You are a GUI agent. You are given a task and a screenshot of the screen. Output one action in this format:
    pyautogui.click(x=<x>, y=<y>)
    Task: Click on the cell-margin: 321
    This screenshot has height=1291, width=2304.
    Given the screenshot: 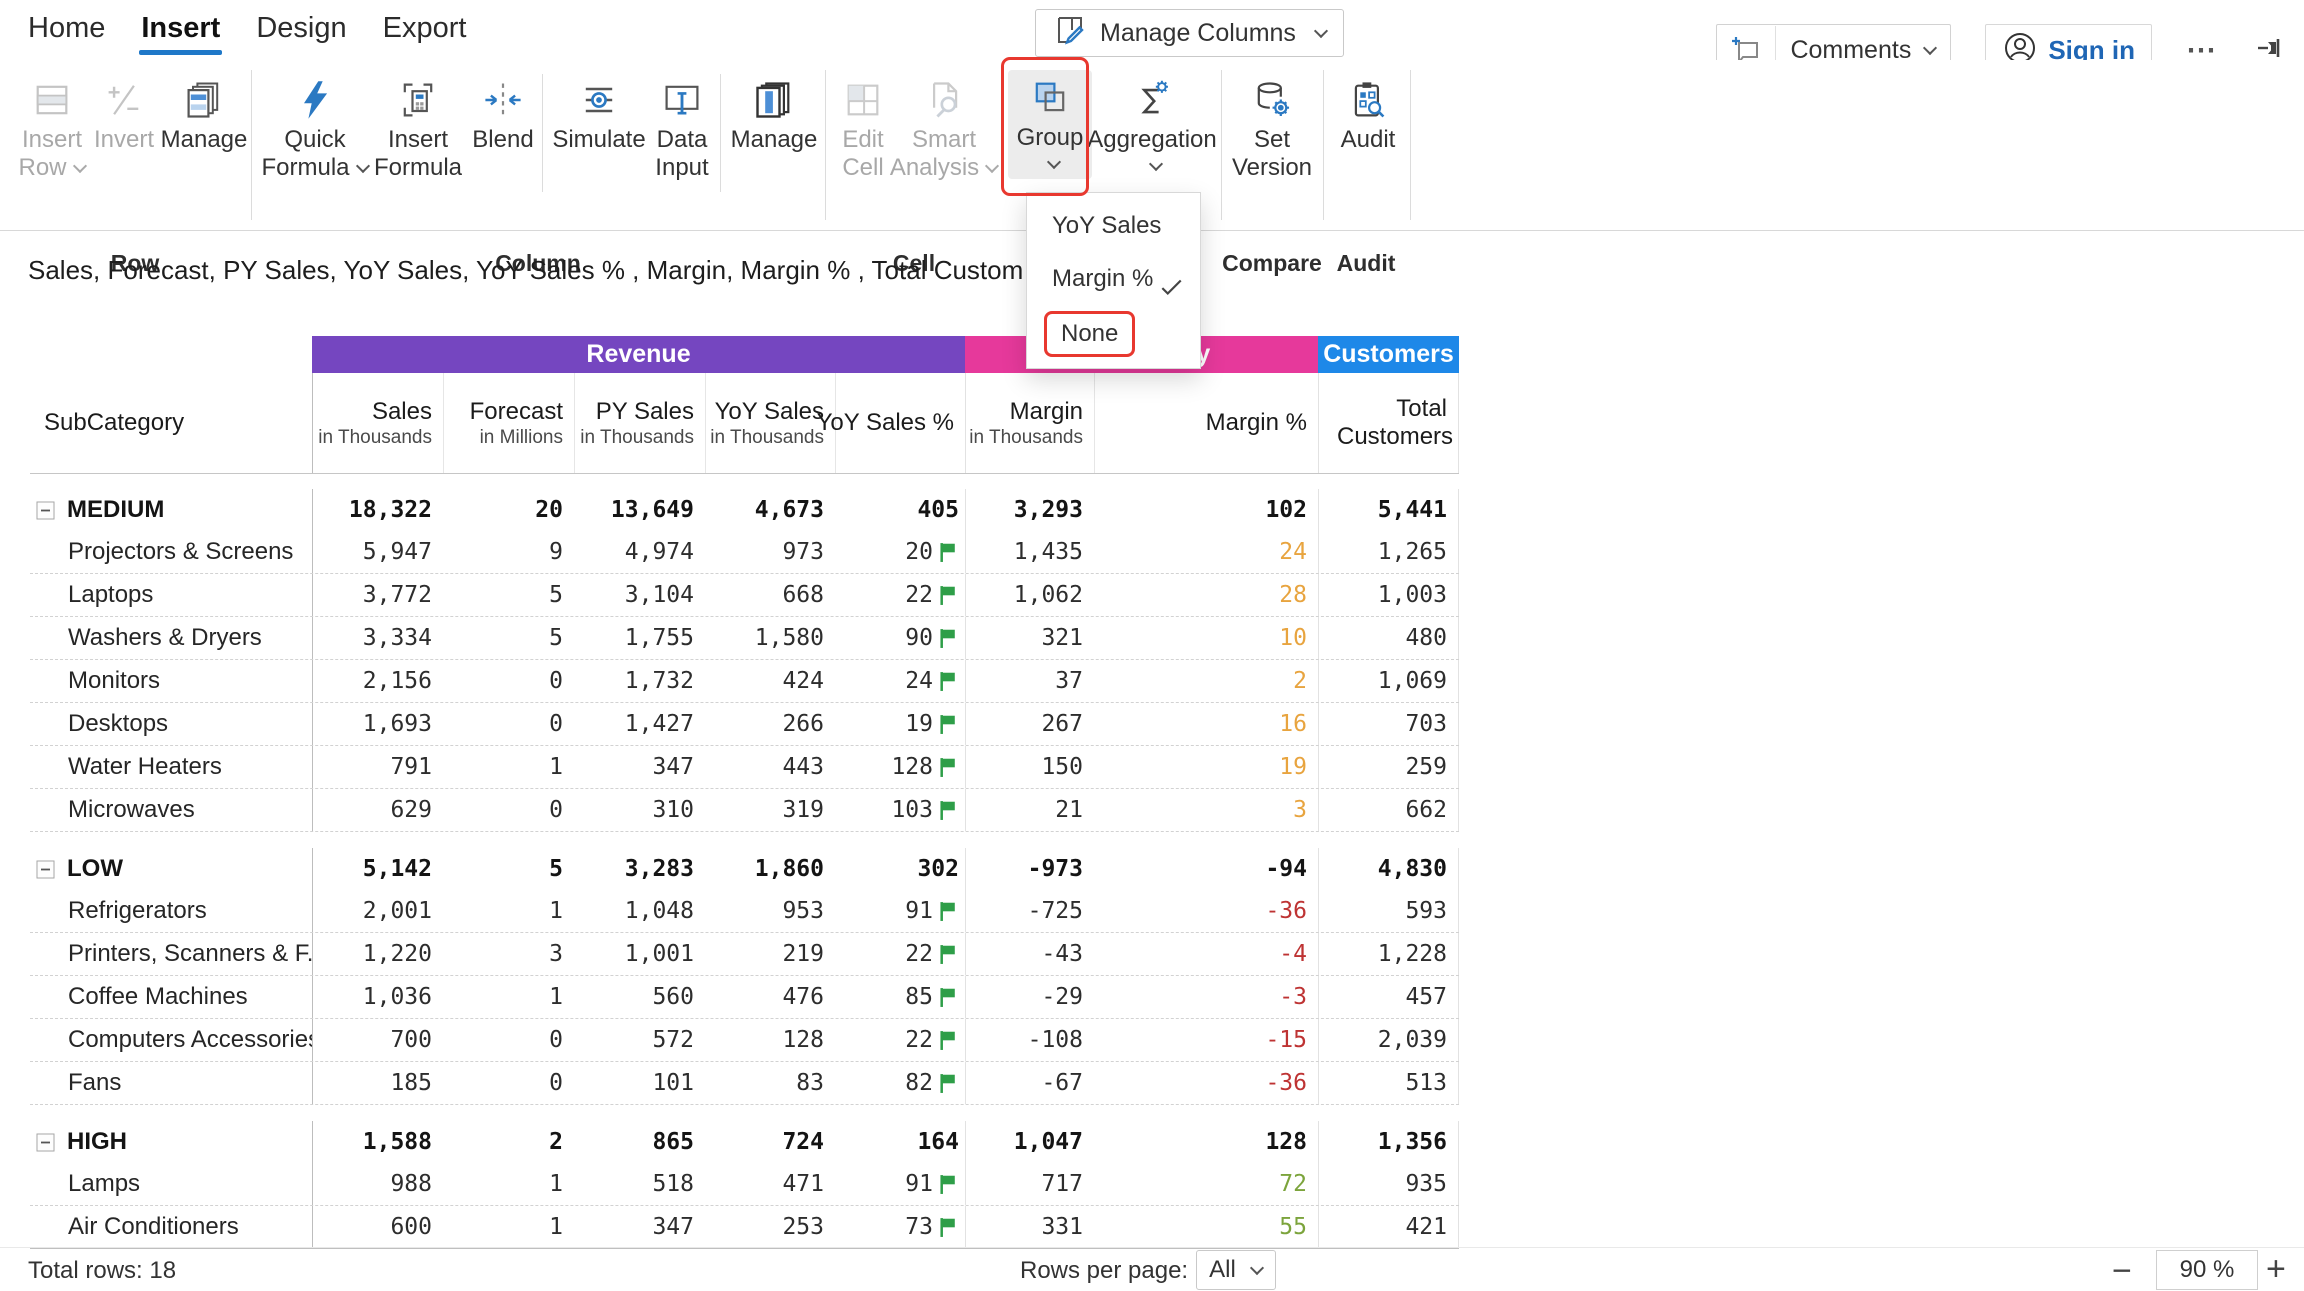 What is the action you would take?
    pyautogui.click(x=1029, y=638)
    